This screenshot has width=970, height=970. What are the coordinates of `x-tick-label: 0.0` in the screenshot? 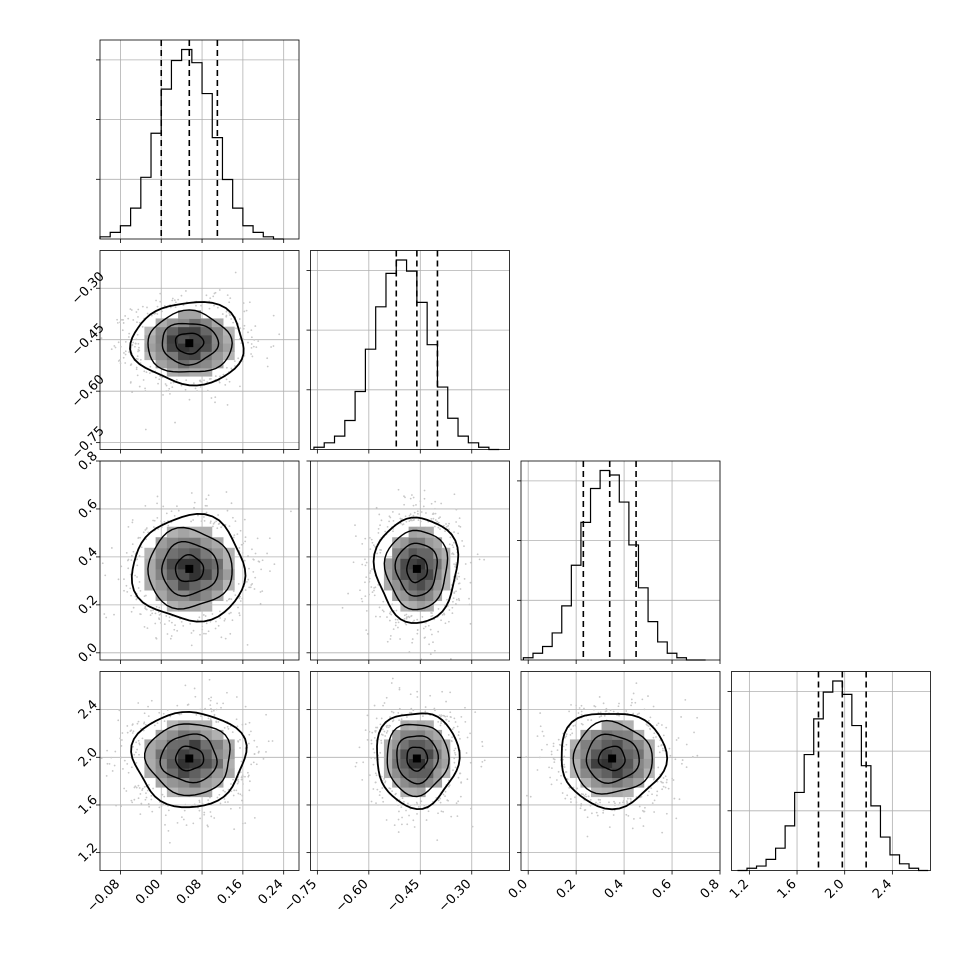 It's located at (518, 889).